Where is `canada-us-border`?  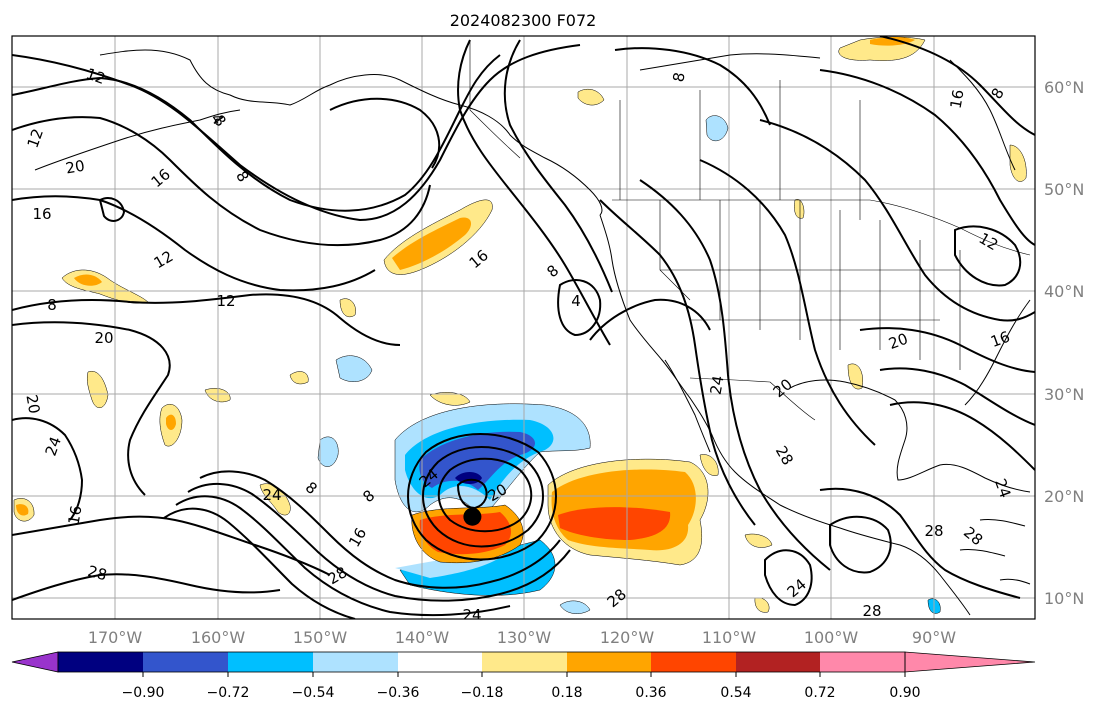 canada-us-border is located at coordinates (821, 227).